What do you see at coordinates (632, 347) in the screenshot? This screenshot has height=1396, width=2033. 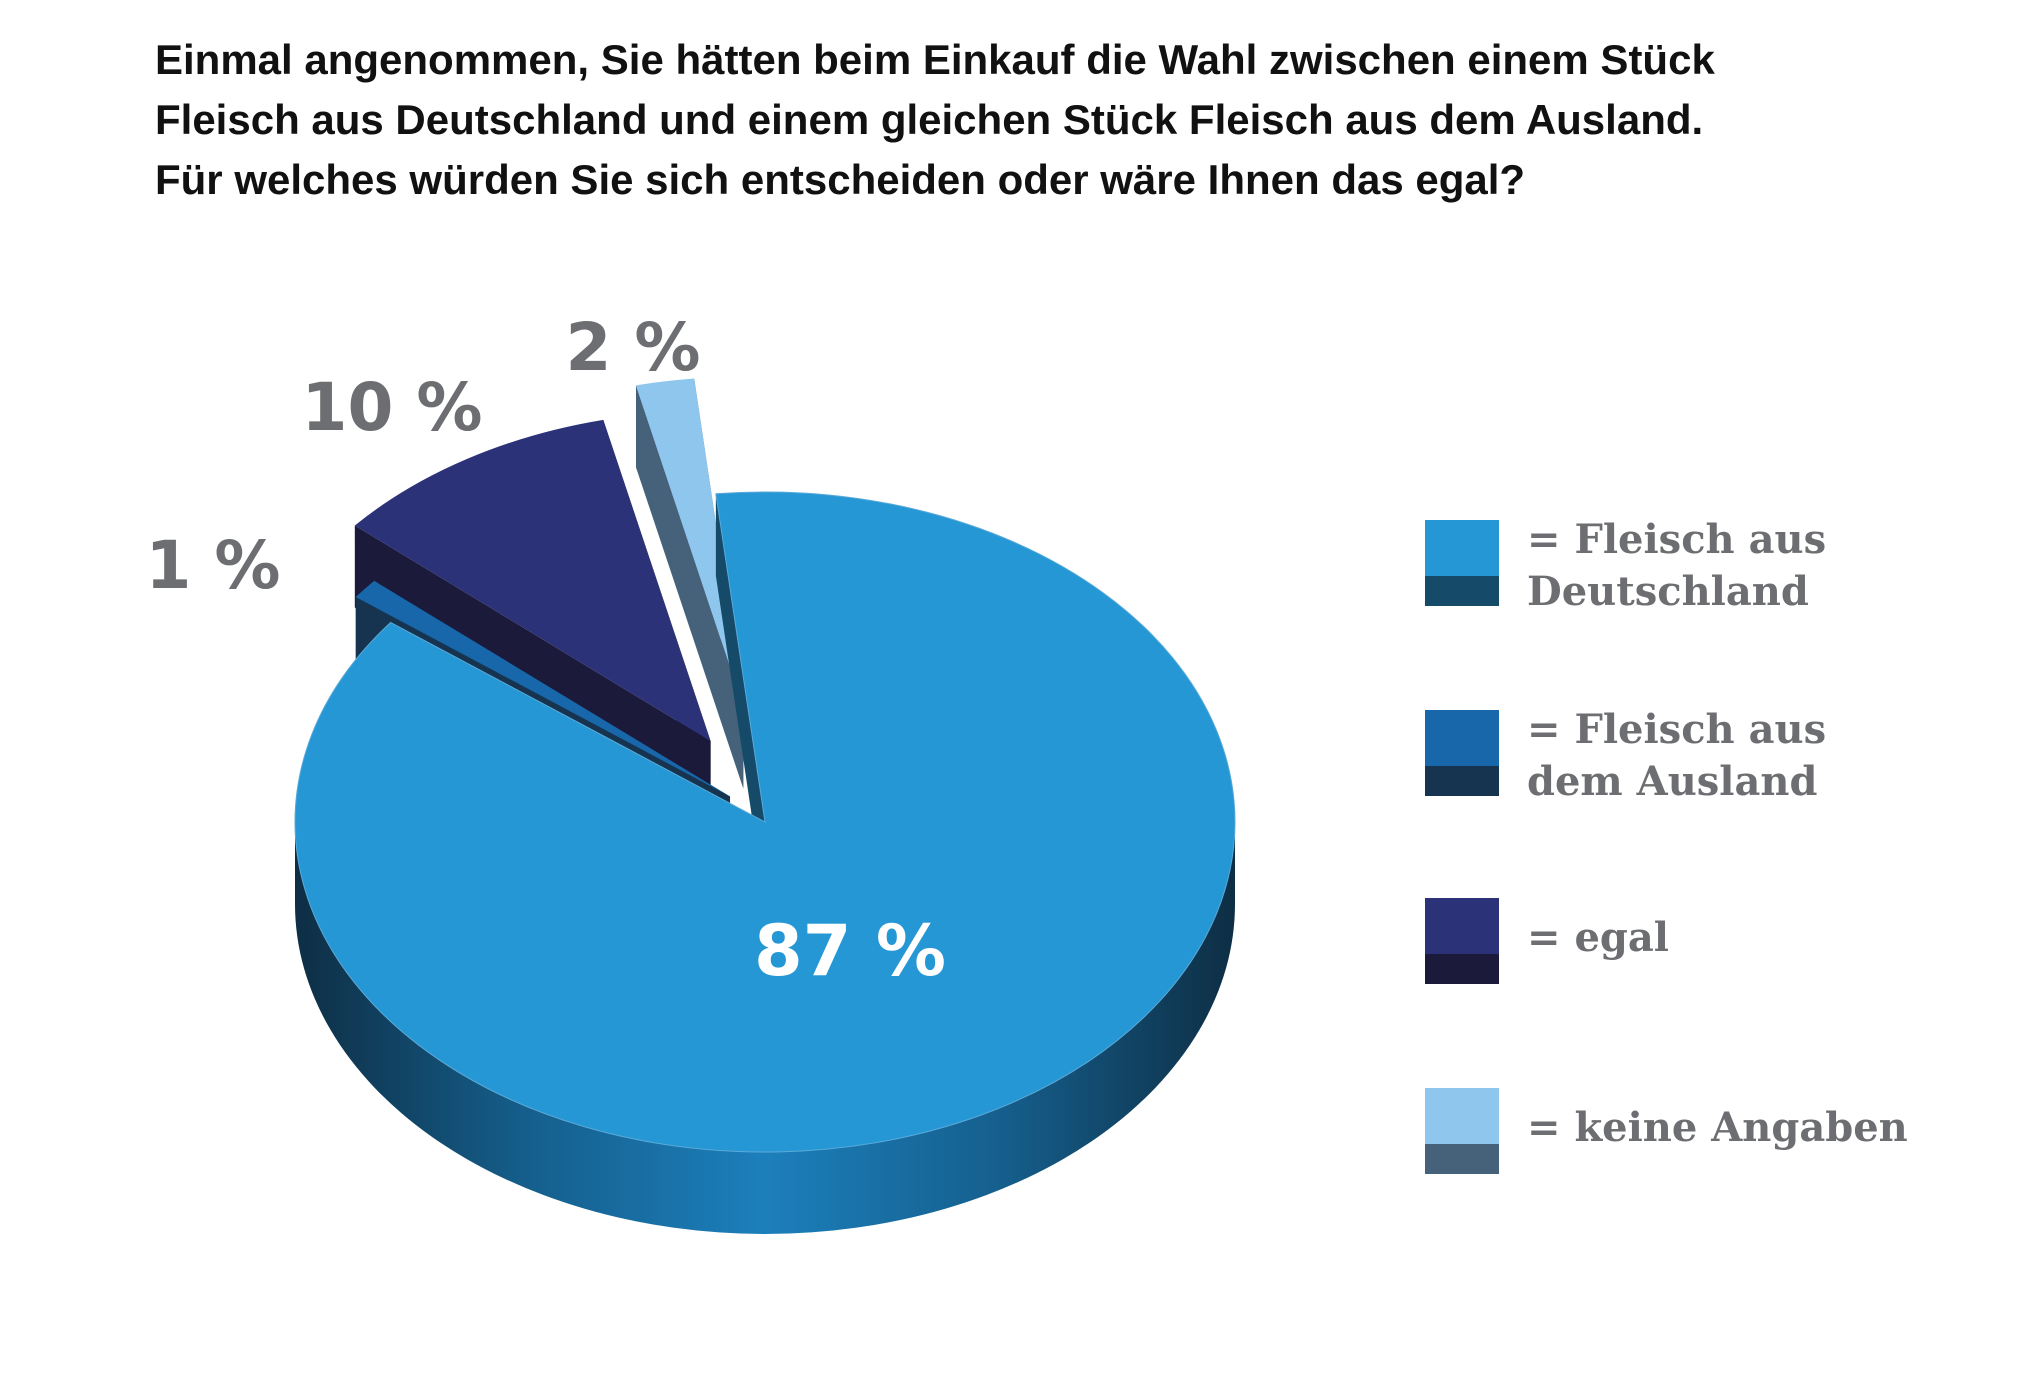 I see `slice-label-keine-angaben: 2 %` at bounding box center [632, 347].